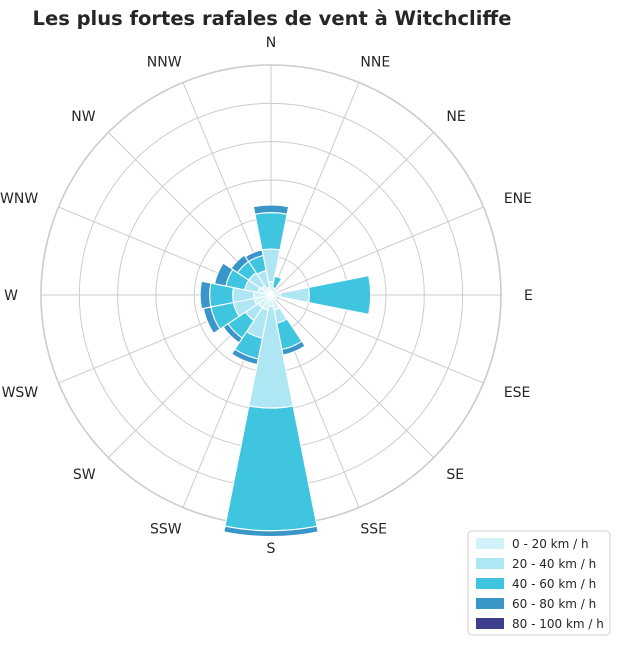  Describe the element at coordinates (377, 251) in the screenshot. I see `grid-spoke-ENE` at that location.